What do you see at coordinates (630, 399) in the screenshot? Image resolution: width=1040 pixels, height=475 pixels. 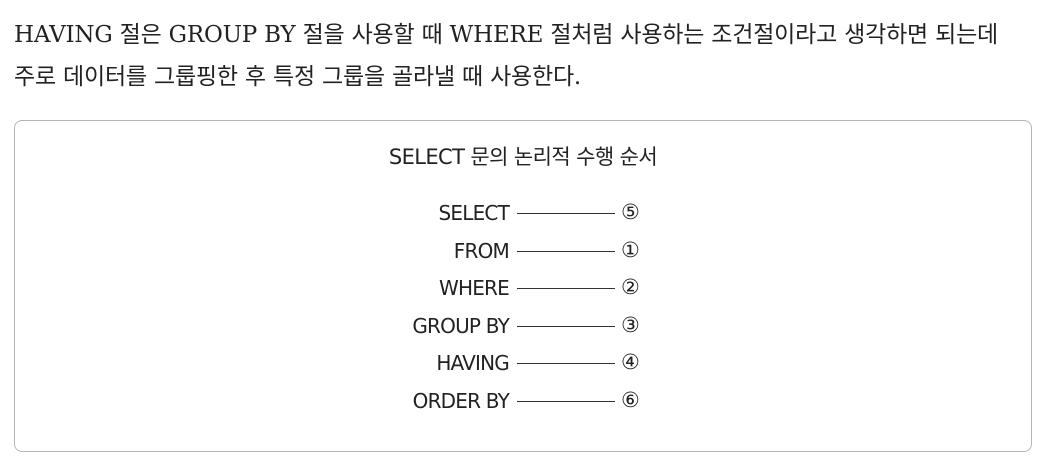 I see `order-number: ⑥` at bounding box center [630, 399].